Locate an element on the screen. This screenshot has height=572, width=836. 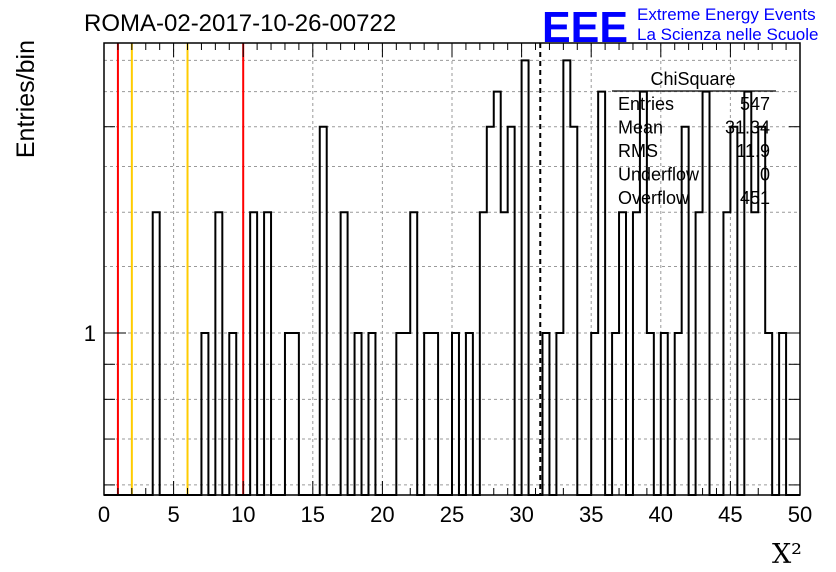
y-tick-label: 1 is located at coordinates (90, 333).